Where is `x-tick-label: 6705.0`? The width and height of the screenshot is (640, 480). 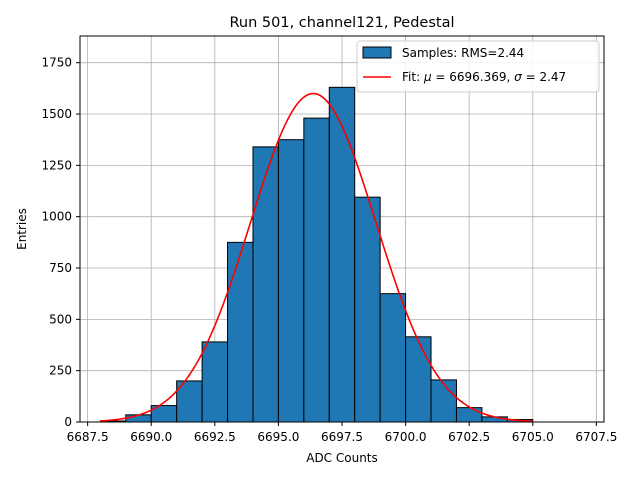 x-tick-label: 6705.0 is located at coordinates (533, 437).